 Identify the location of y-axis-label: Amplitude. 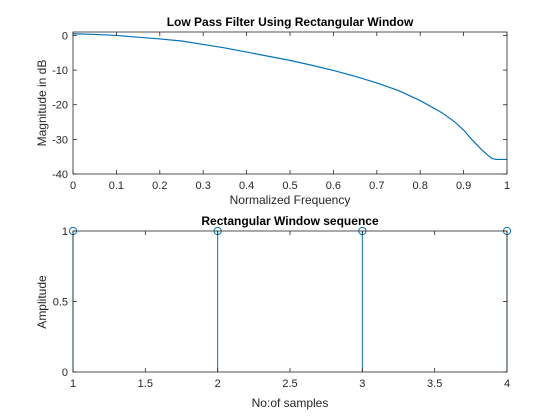
(42, 302).